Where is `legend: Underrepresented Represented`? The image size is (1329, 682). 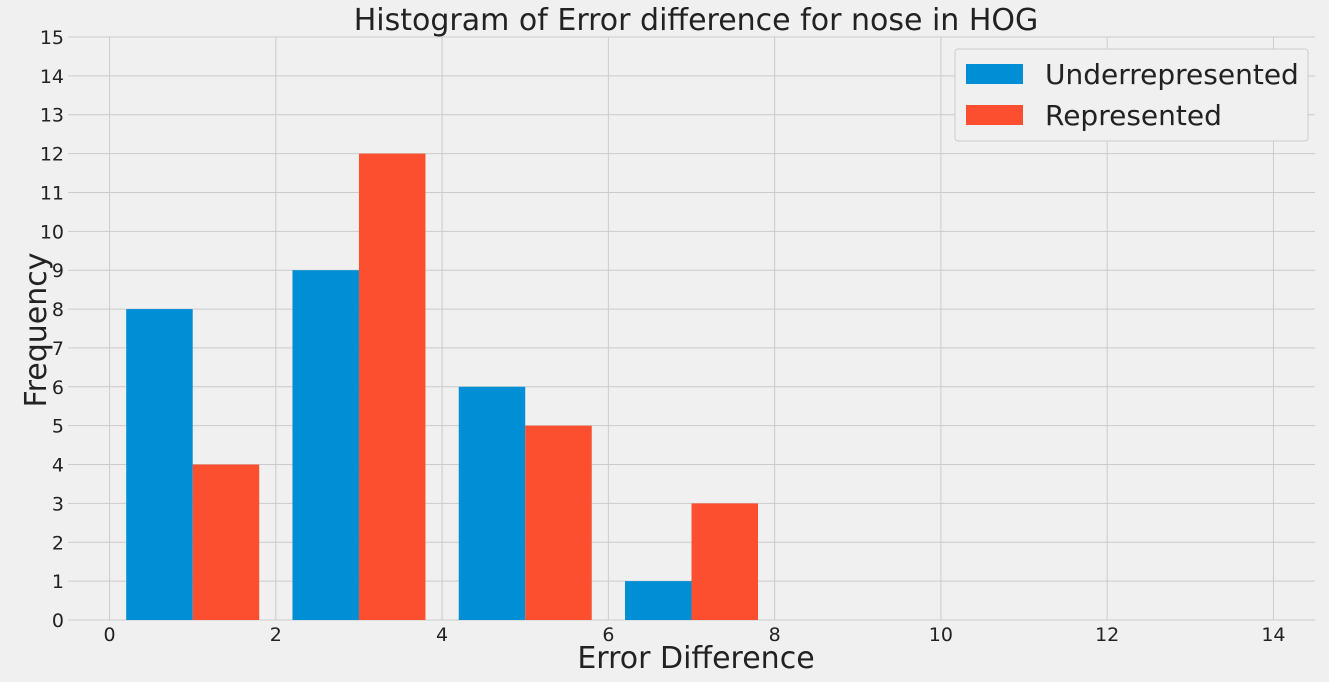
legend: Underrepresented Represented is located at coordinates (1131, 95).